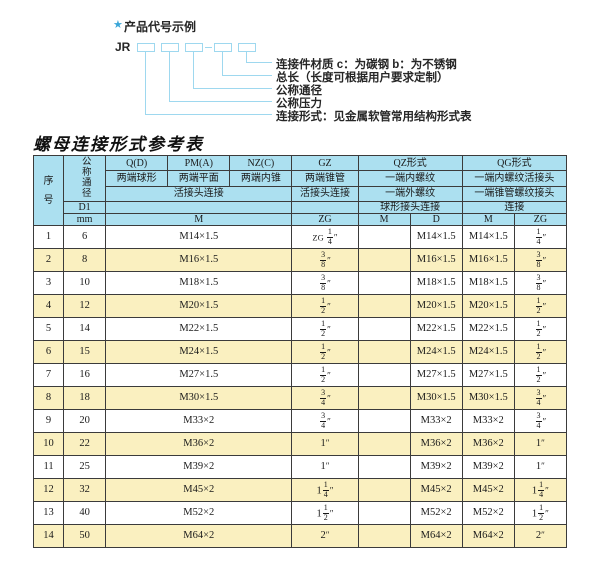 This screenshot has height=567, width=600. Describe the element at coordinates (410, 178) in the screenshot. I see `header-endtype-qz: 一端内螺纹` at that location.